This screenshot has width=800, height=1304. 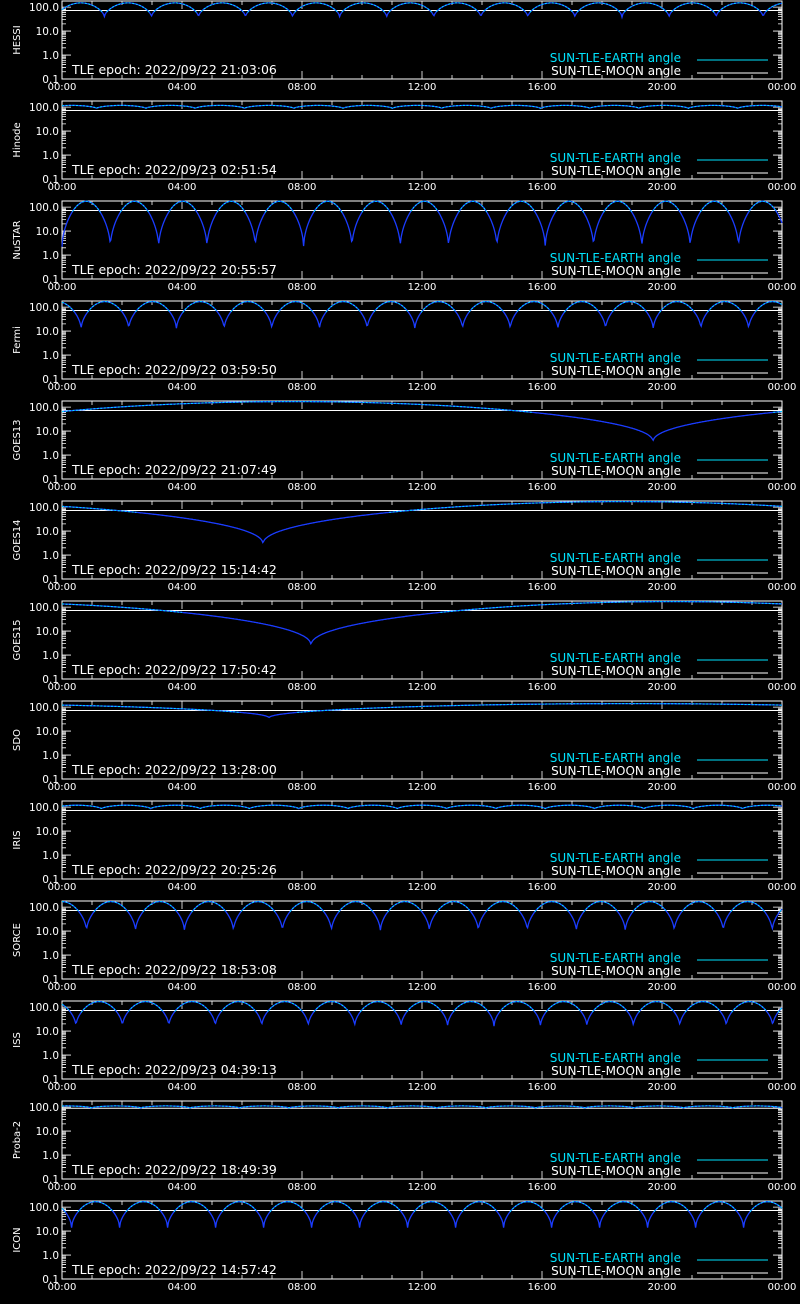 What do you see at coordinates (17, 1140) in the screenshot?
I see `satellite-label: Proba-2` at bounding box center [17, 1140].